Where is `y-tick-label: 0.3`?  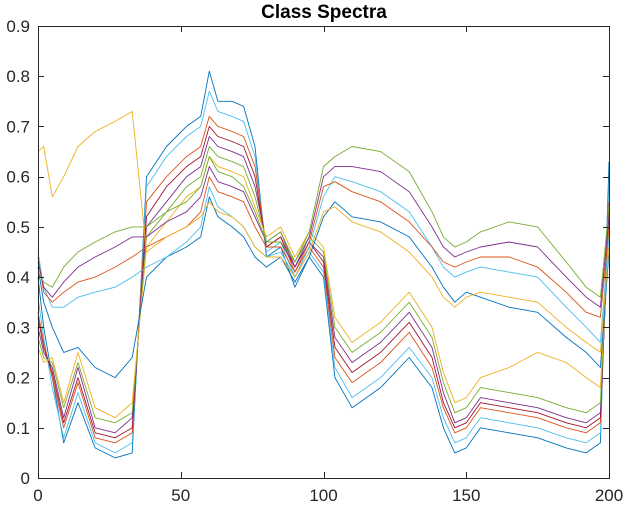 y-tick-label: 0.3 is located at coordinates (18, 327).